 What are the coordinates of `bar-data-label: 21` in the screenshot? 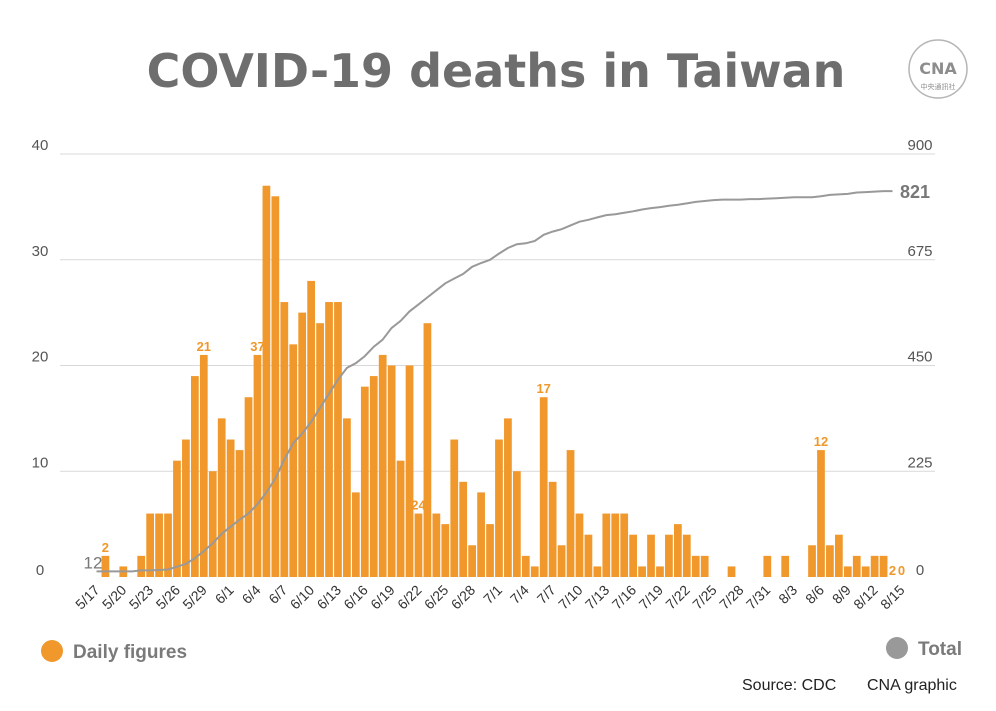 It's located at (204, 346).